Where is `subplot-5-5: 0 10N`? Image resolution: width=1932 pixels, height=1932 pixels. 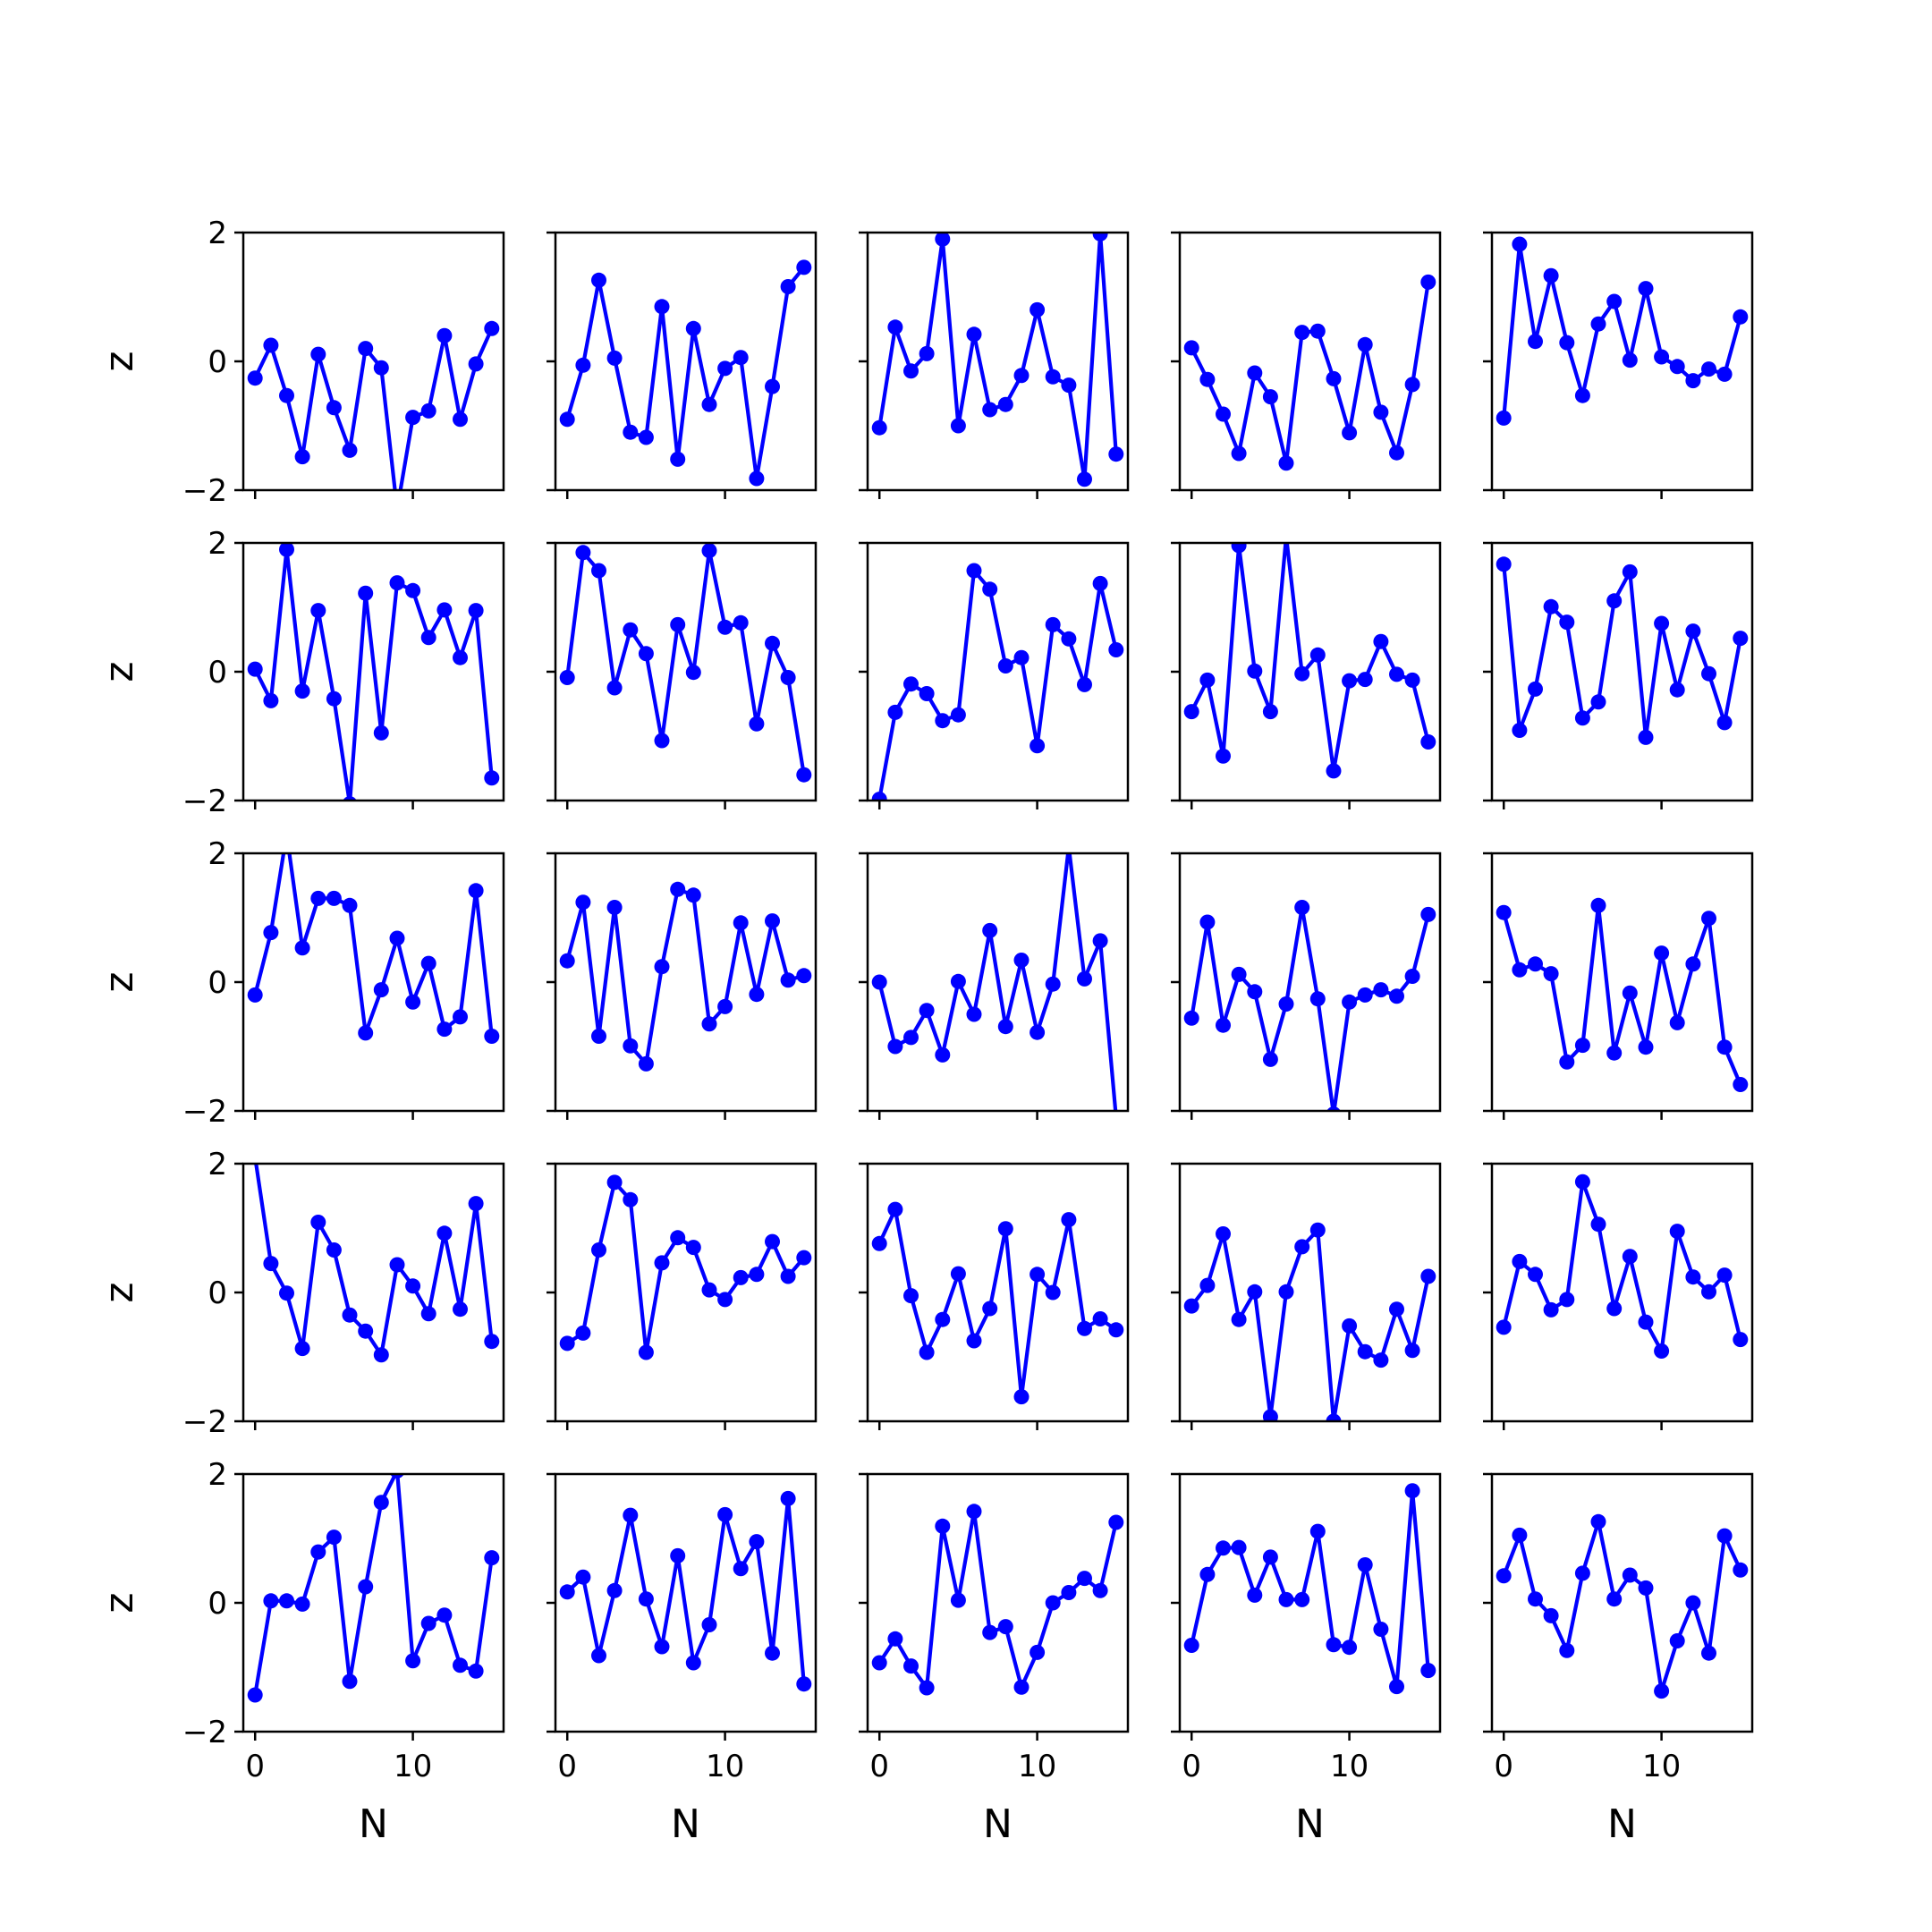
subplot-5-5: 0 10N is located at coordinates (1618, 1659).